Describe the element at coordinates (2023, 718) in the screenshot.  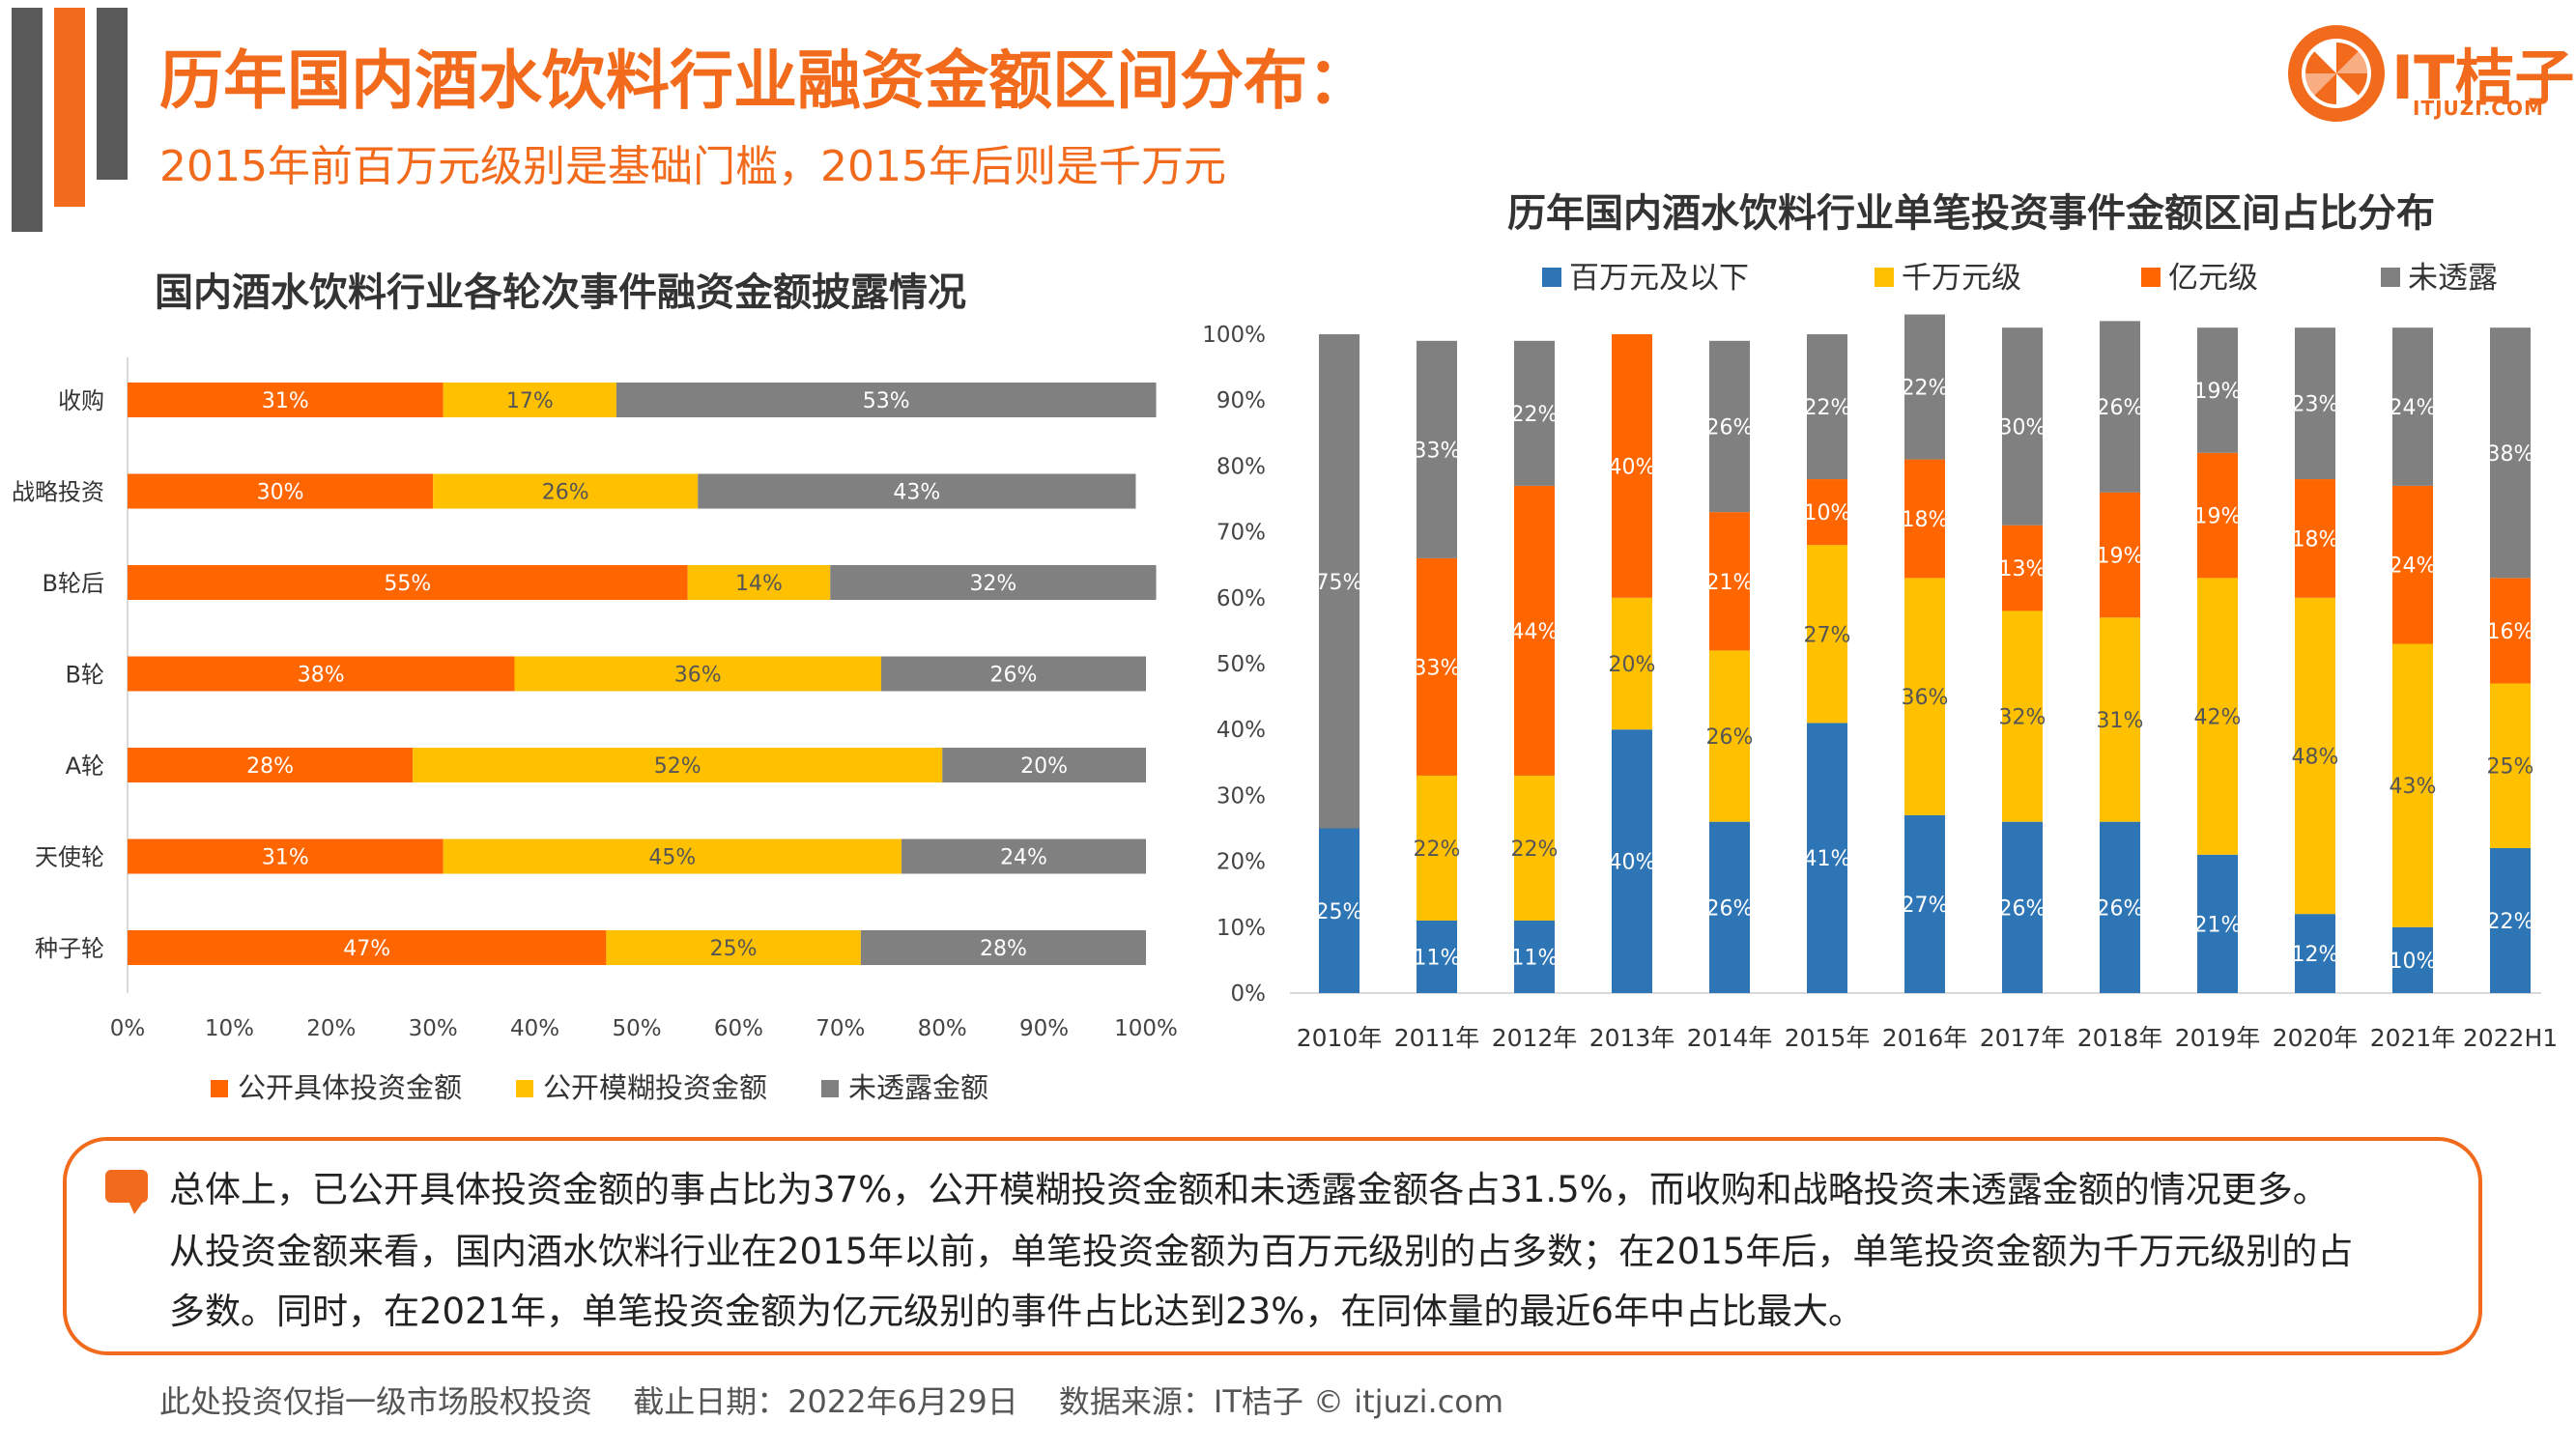
I see `right-chart-data-label: 32%` at that location.